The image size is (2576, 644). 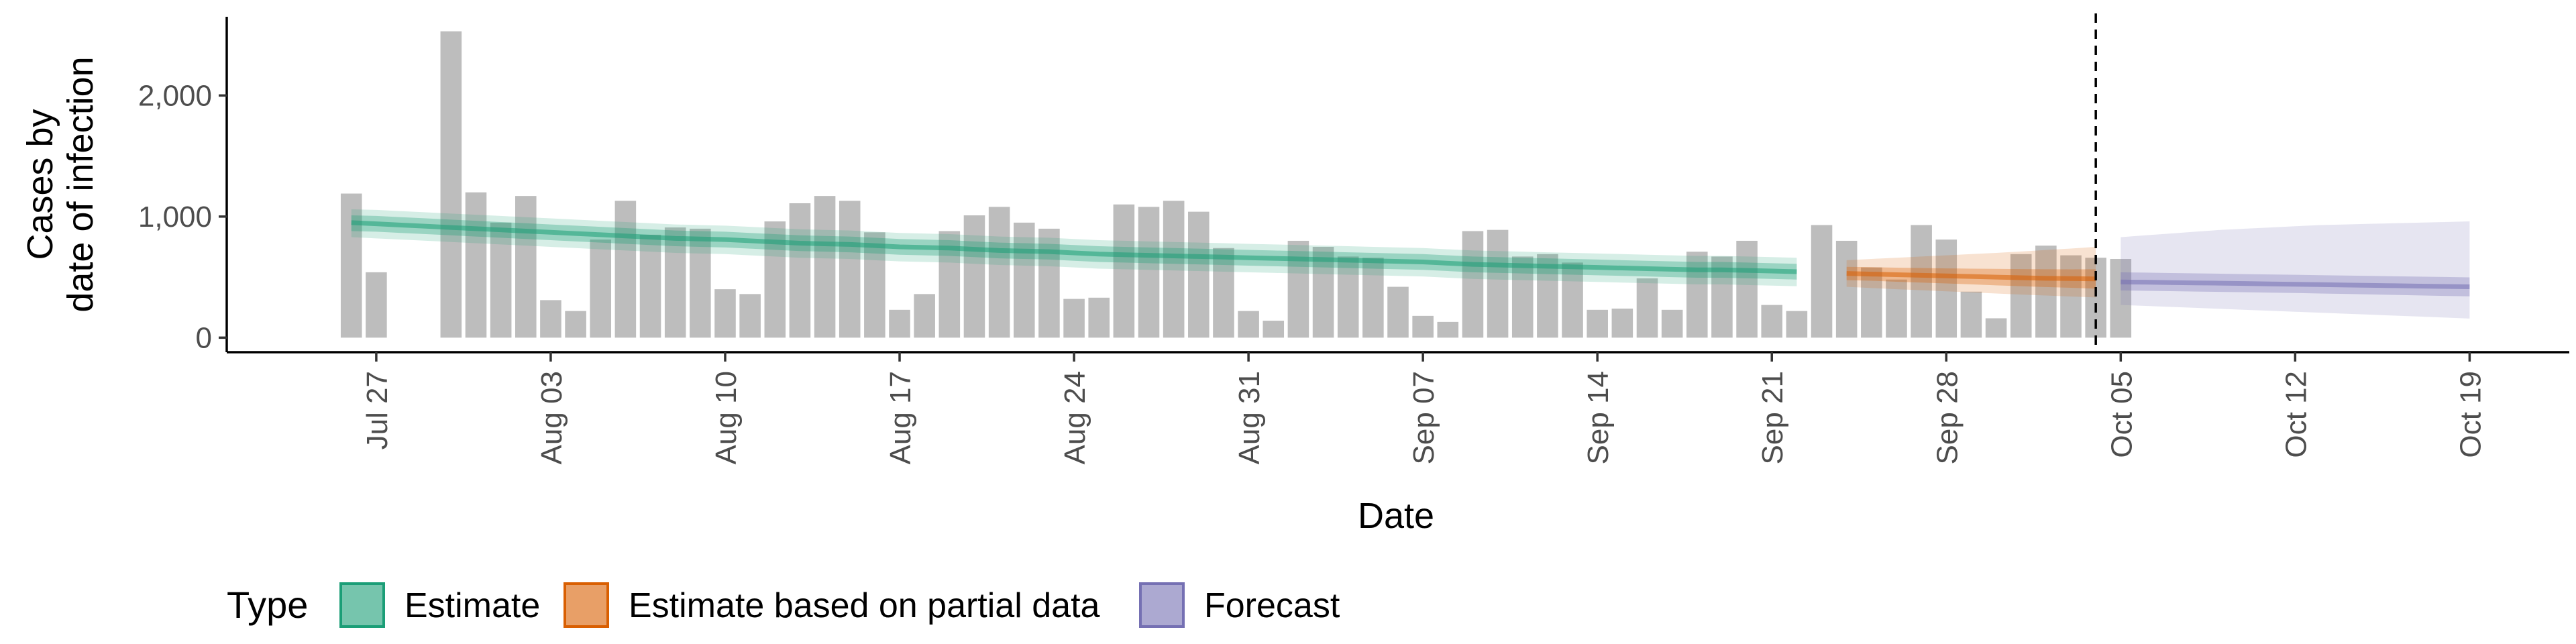 I want to click on x-tick-label: Aug 10, so click(x=726, y=417).